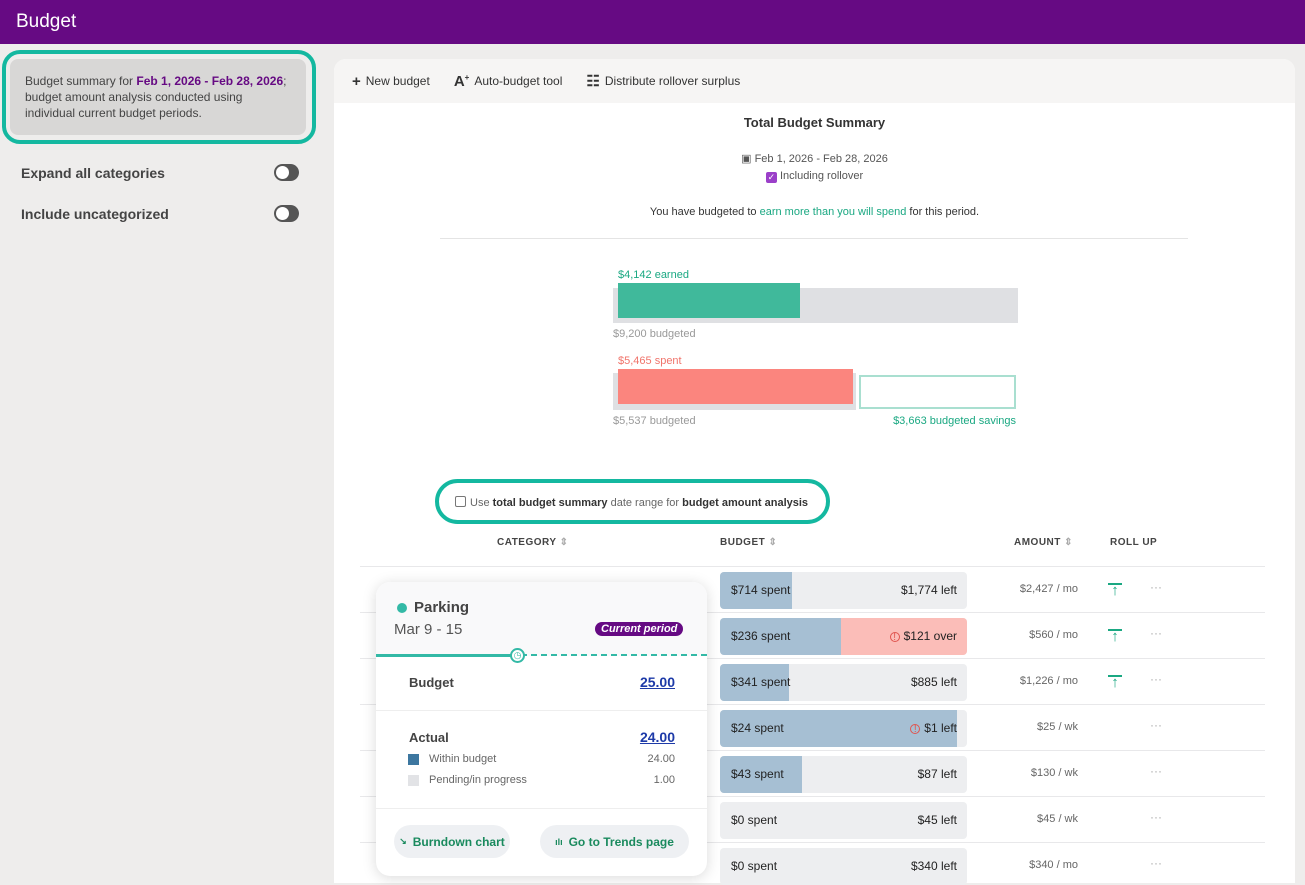 The height and width of the screenshot is (885, 1305). Describe the element at coordinates (657, 682) in the screenshot. I see `budget-value-link: 25.00` at that location.